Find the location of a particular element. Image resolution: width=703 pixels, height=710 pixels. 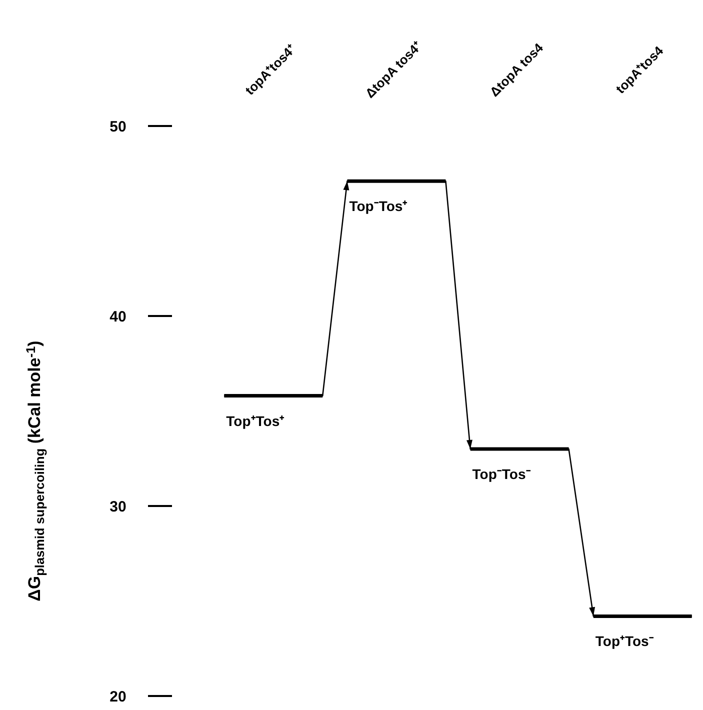

y-tick-label: 50 is located at coordinates (118, 127).